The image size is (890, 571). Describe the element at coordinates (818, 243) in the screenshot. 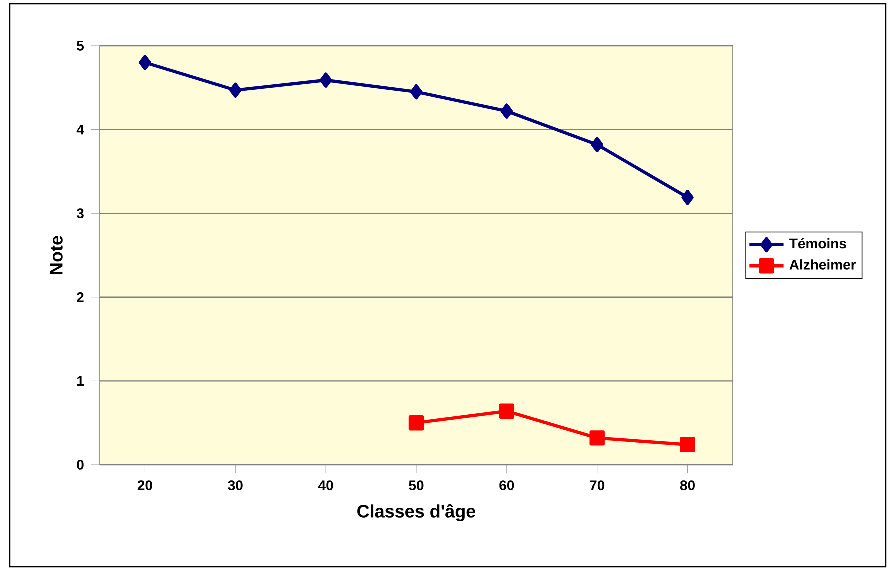

I see `legend-label: Témoins` at that location.